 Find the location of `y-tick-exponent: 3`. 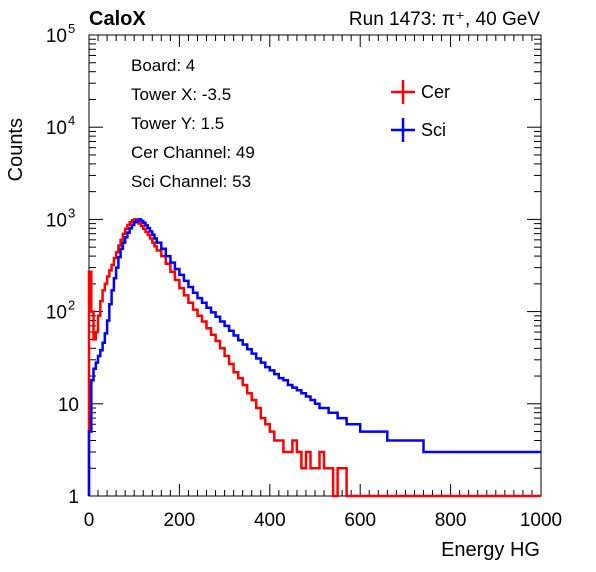

y-tick-exponent: 3 is located at coordinates (71, 212).